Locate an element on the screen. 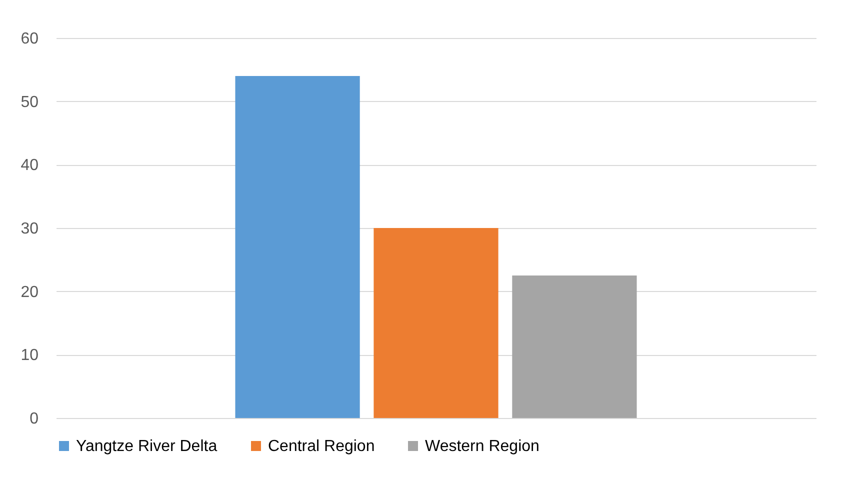 This screenshot has width=846, height=496. y-tick-label: 30 is located at coordinates (29, 229).